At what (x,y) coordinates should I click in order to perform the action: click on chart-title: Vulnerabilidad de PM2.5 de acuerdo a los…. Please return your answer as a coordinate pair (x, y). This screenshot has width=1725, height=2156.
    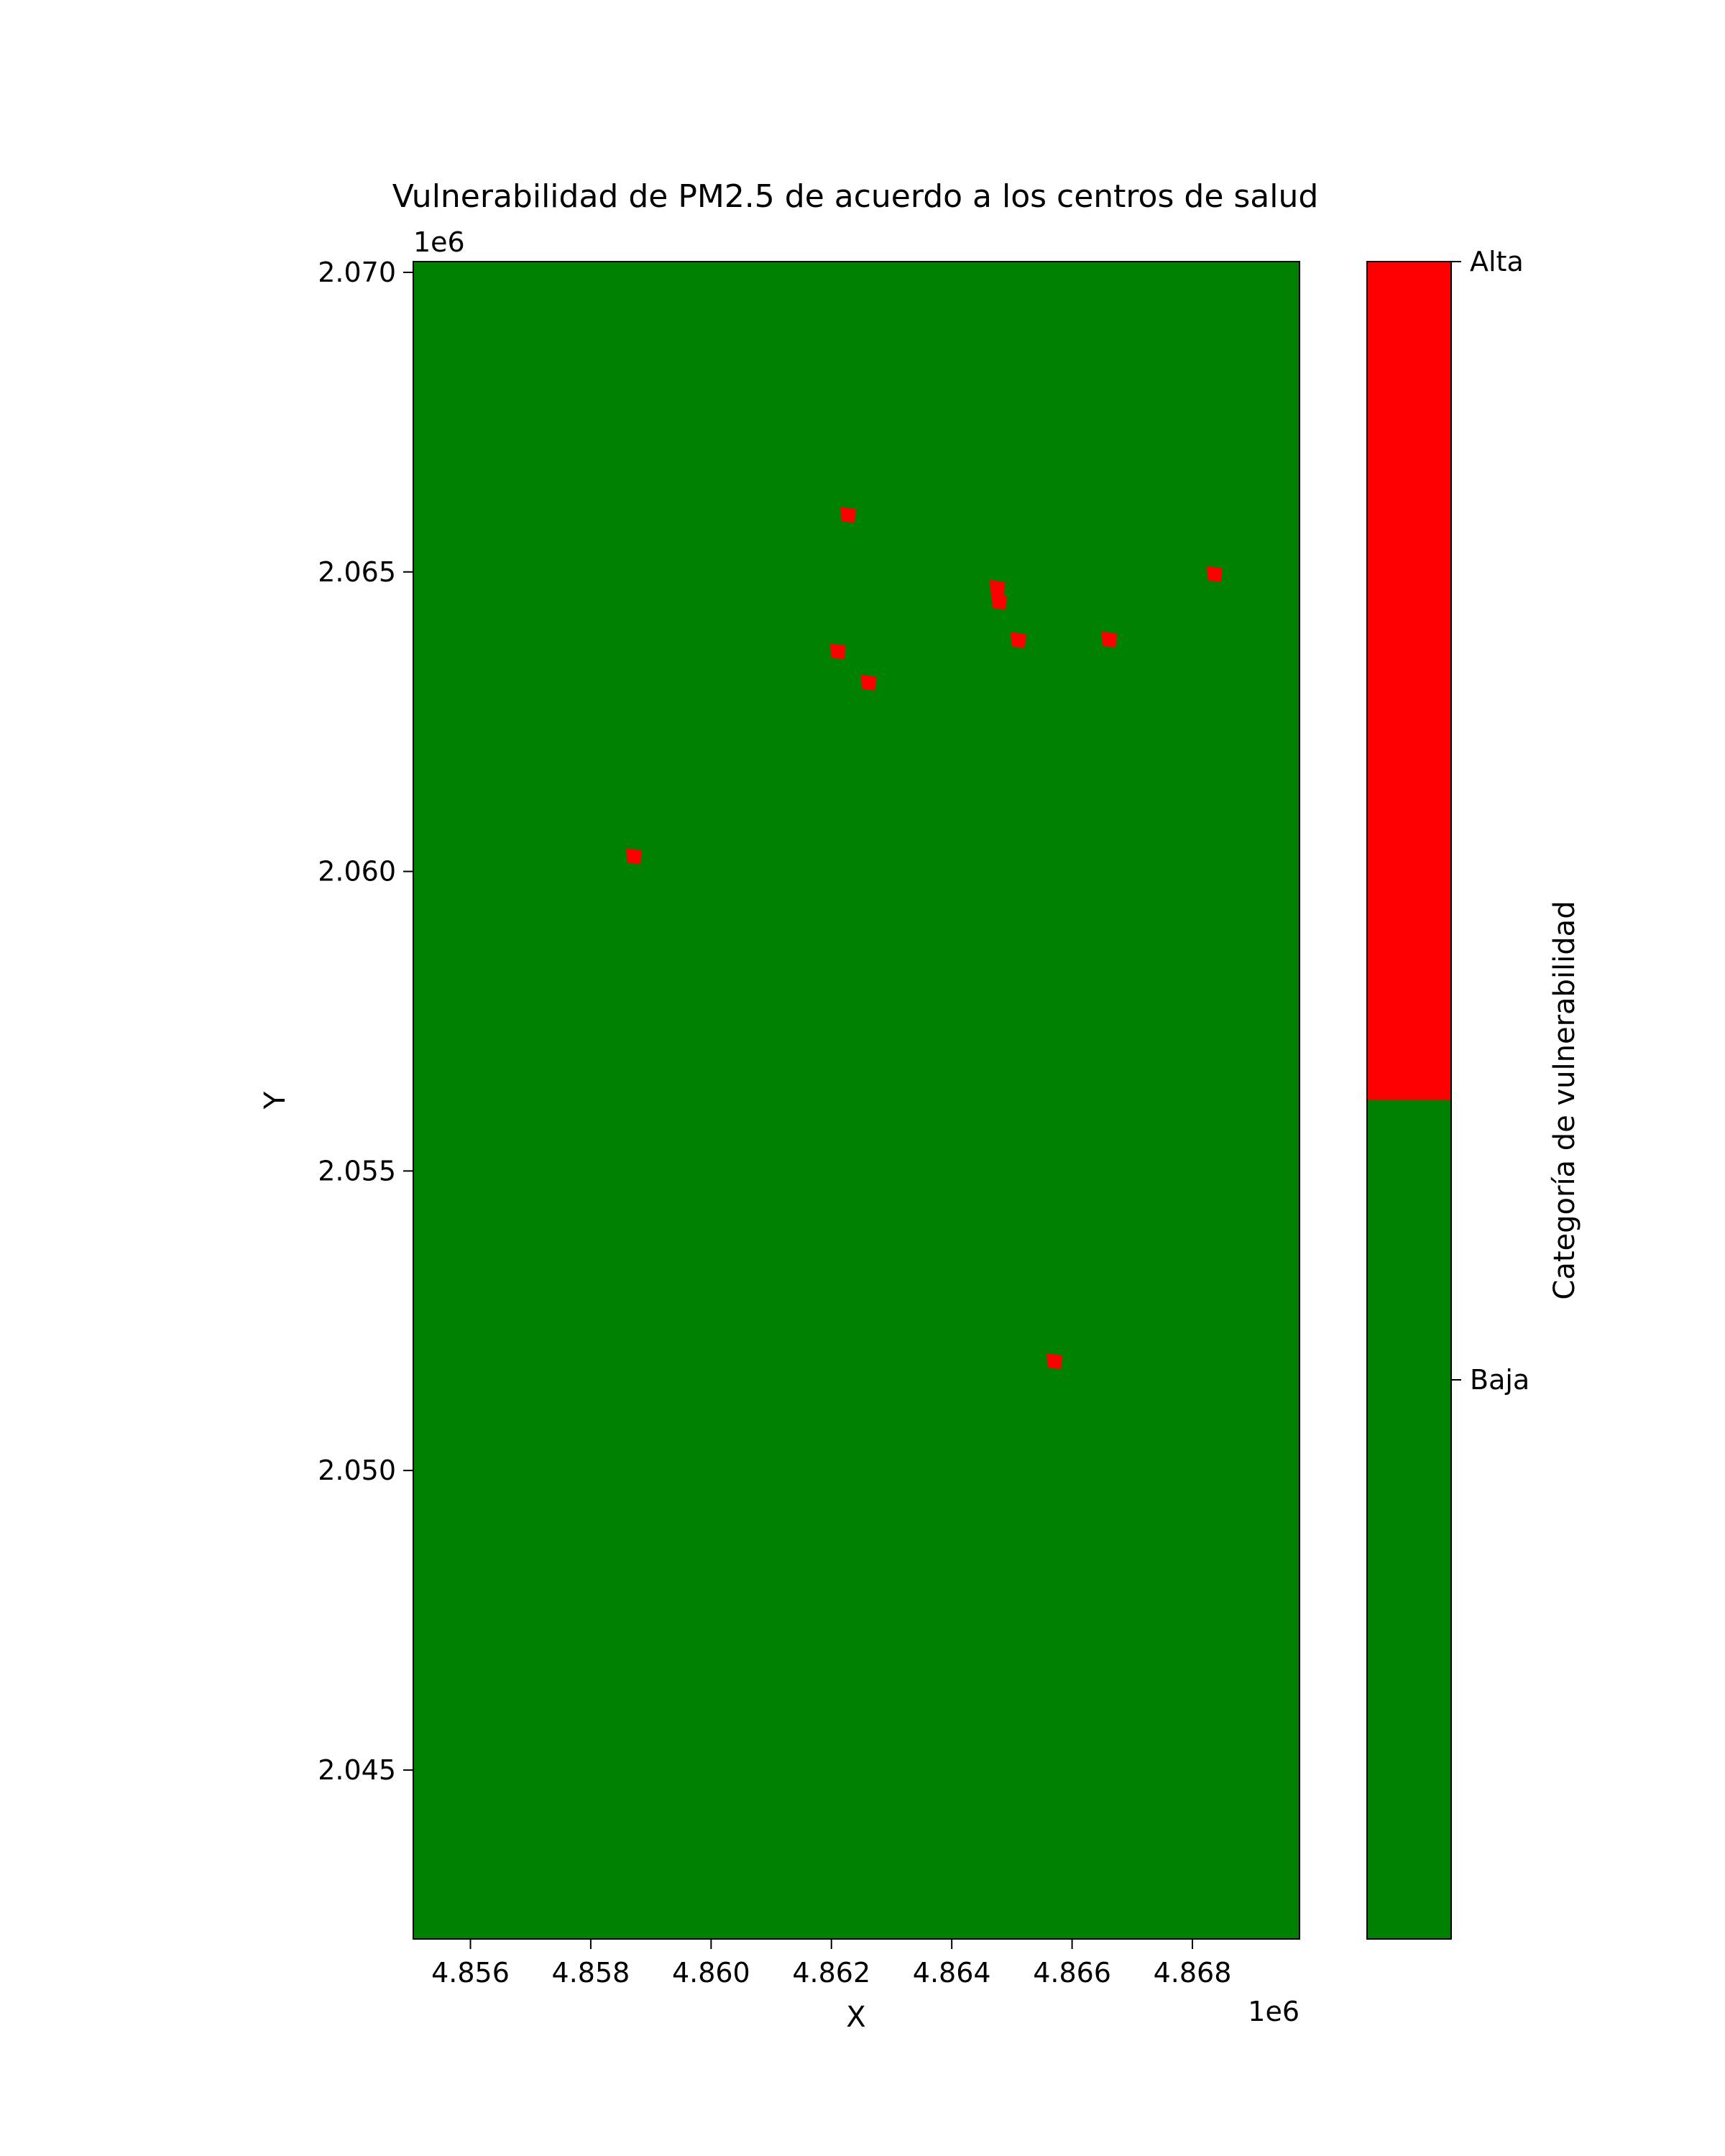
    Looking at the image, I should click on (855, 196).